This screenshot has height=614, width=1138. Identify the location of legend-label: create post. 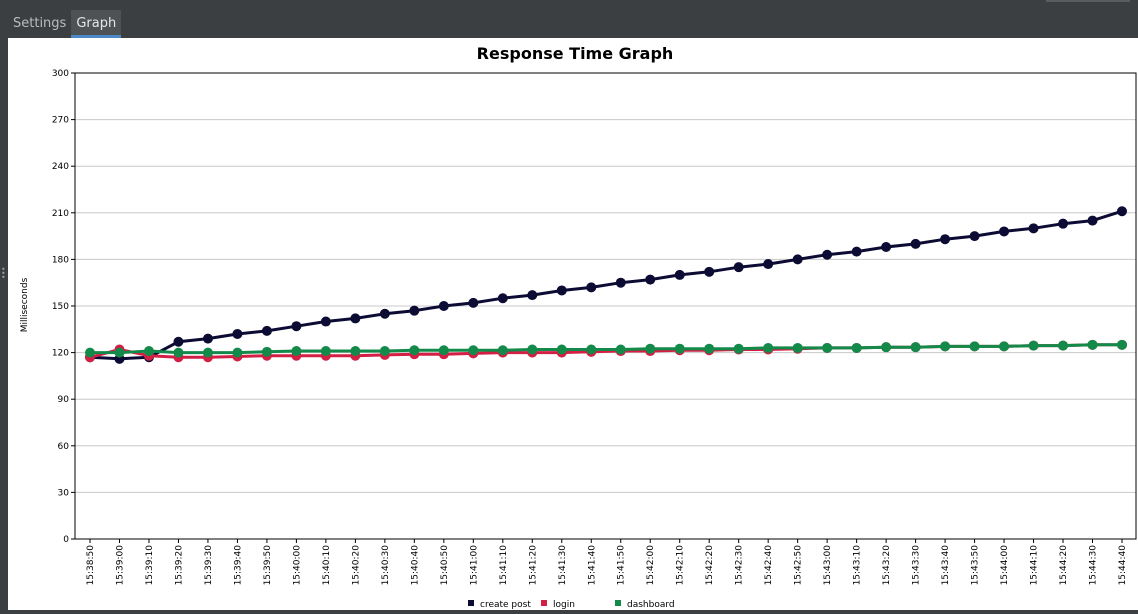
(505, 605).